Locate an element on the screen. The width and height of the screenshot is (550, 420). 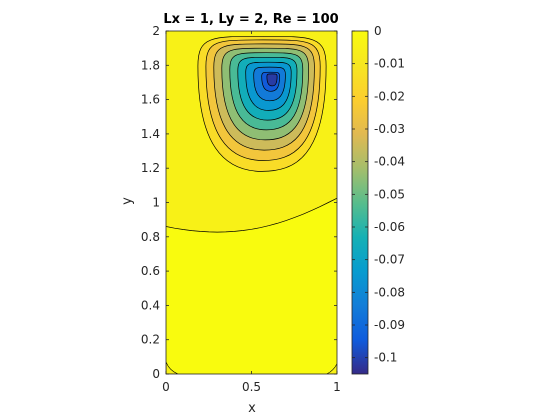
y-tick-label: 0.4 is located at coordinates (150, 305).